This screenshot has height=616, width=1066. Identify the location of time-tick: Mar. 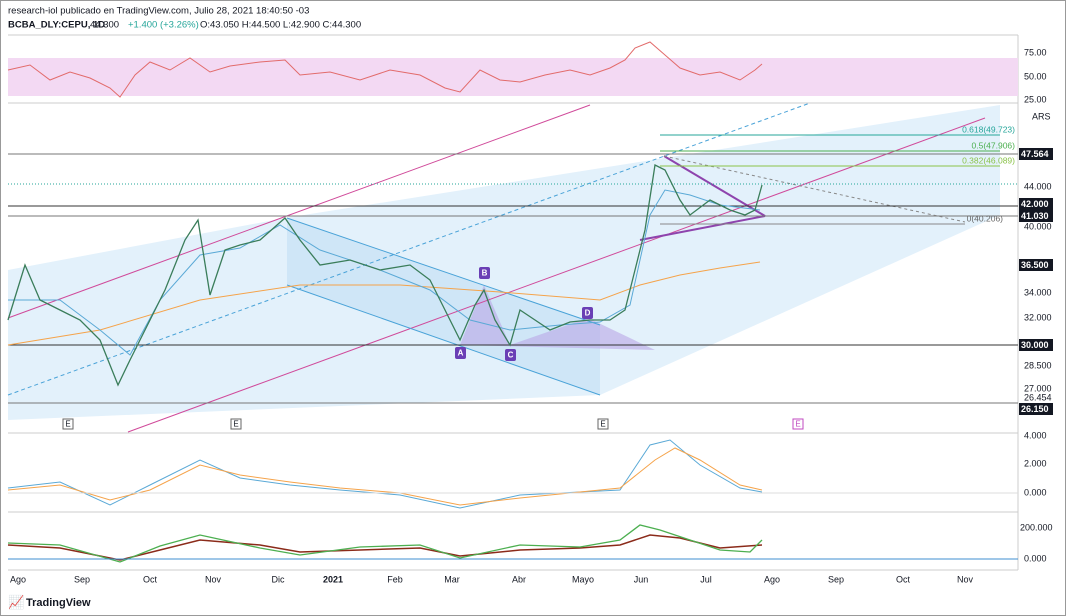
(452, 579).